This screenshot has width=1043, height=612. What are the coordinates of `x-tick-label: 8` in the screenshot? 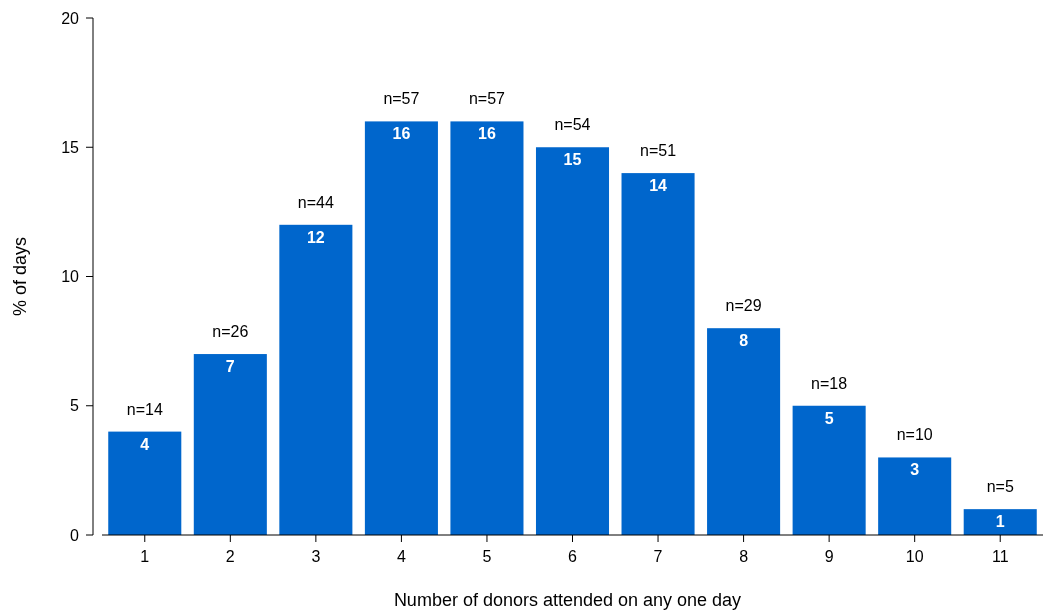 It's located at (744, 556).